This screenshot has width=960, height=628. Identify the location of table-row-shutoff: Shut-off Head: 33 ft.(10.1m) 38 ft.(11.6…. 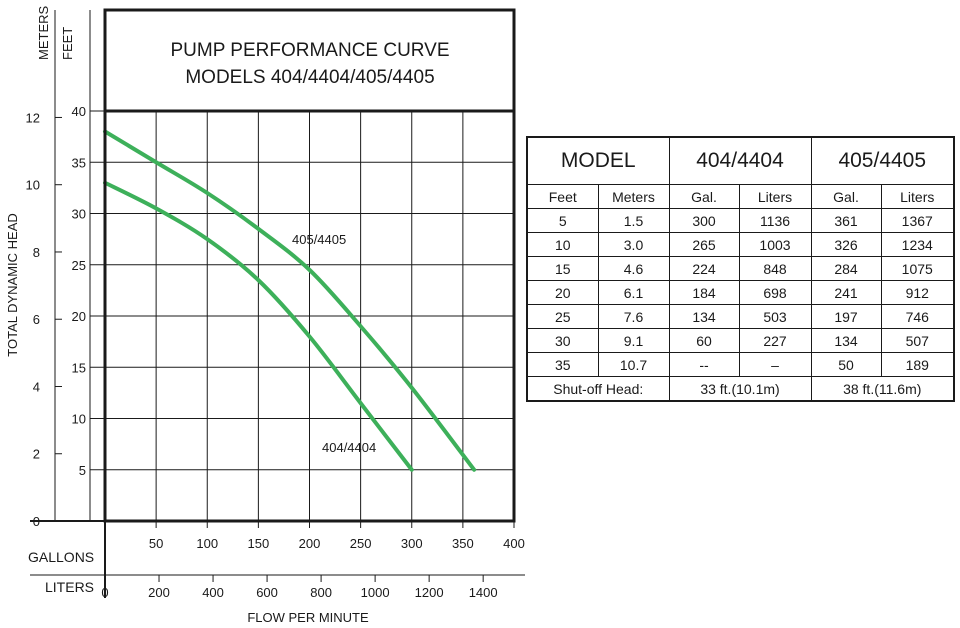
(740, 389).